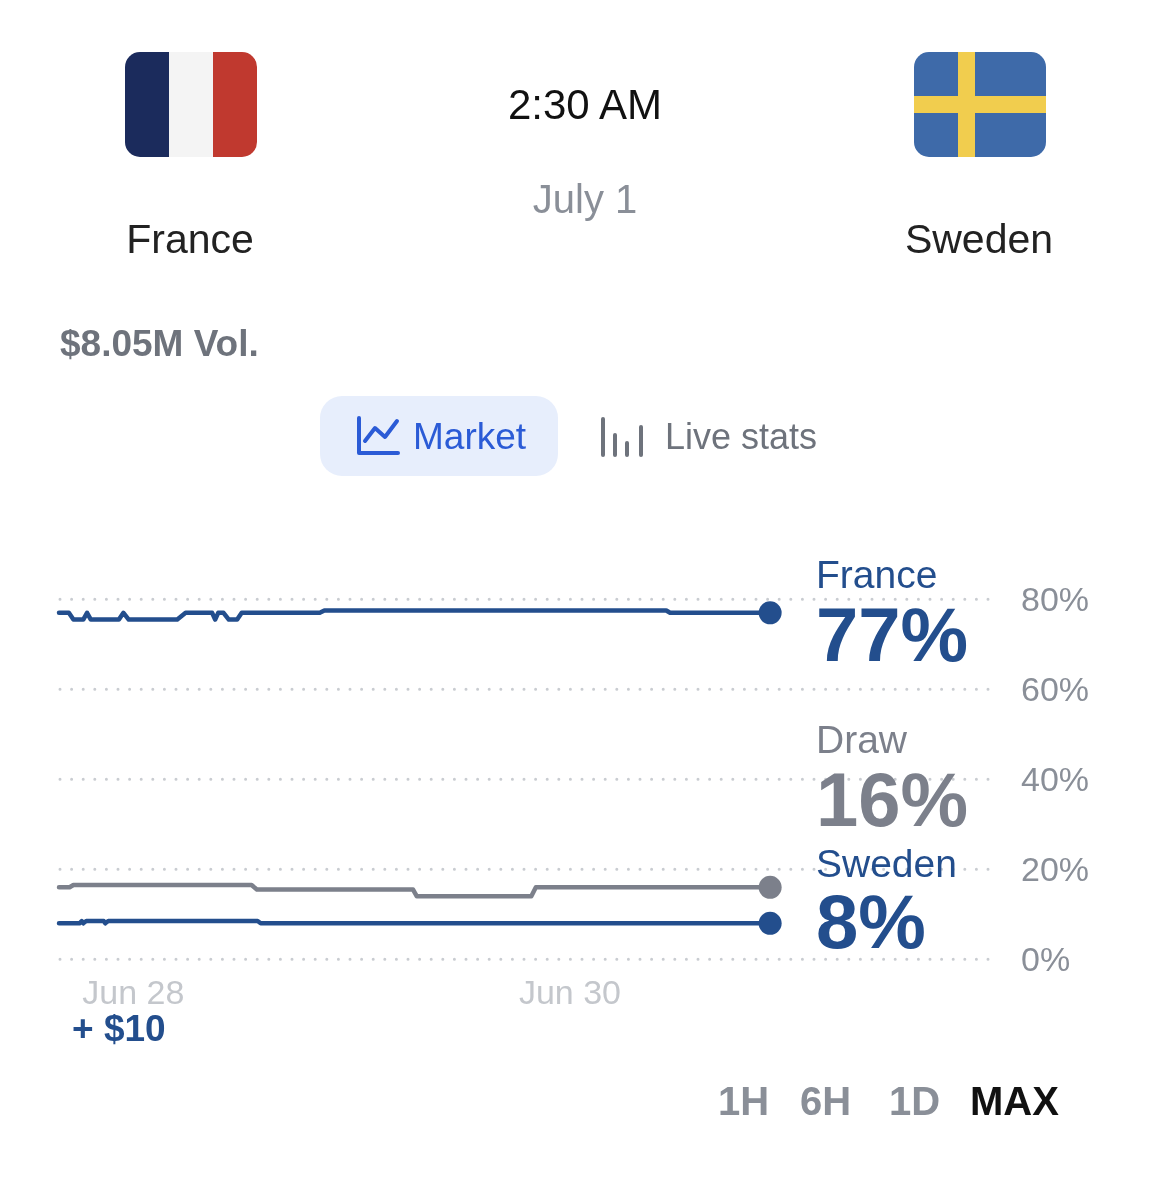 The height and width of the screenshot is (1200, 1170). I want to click on text: Live stats, so click(741, 436).